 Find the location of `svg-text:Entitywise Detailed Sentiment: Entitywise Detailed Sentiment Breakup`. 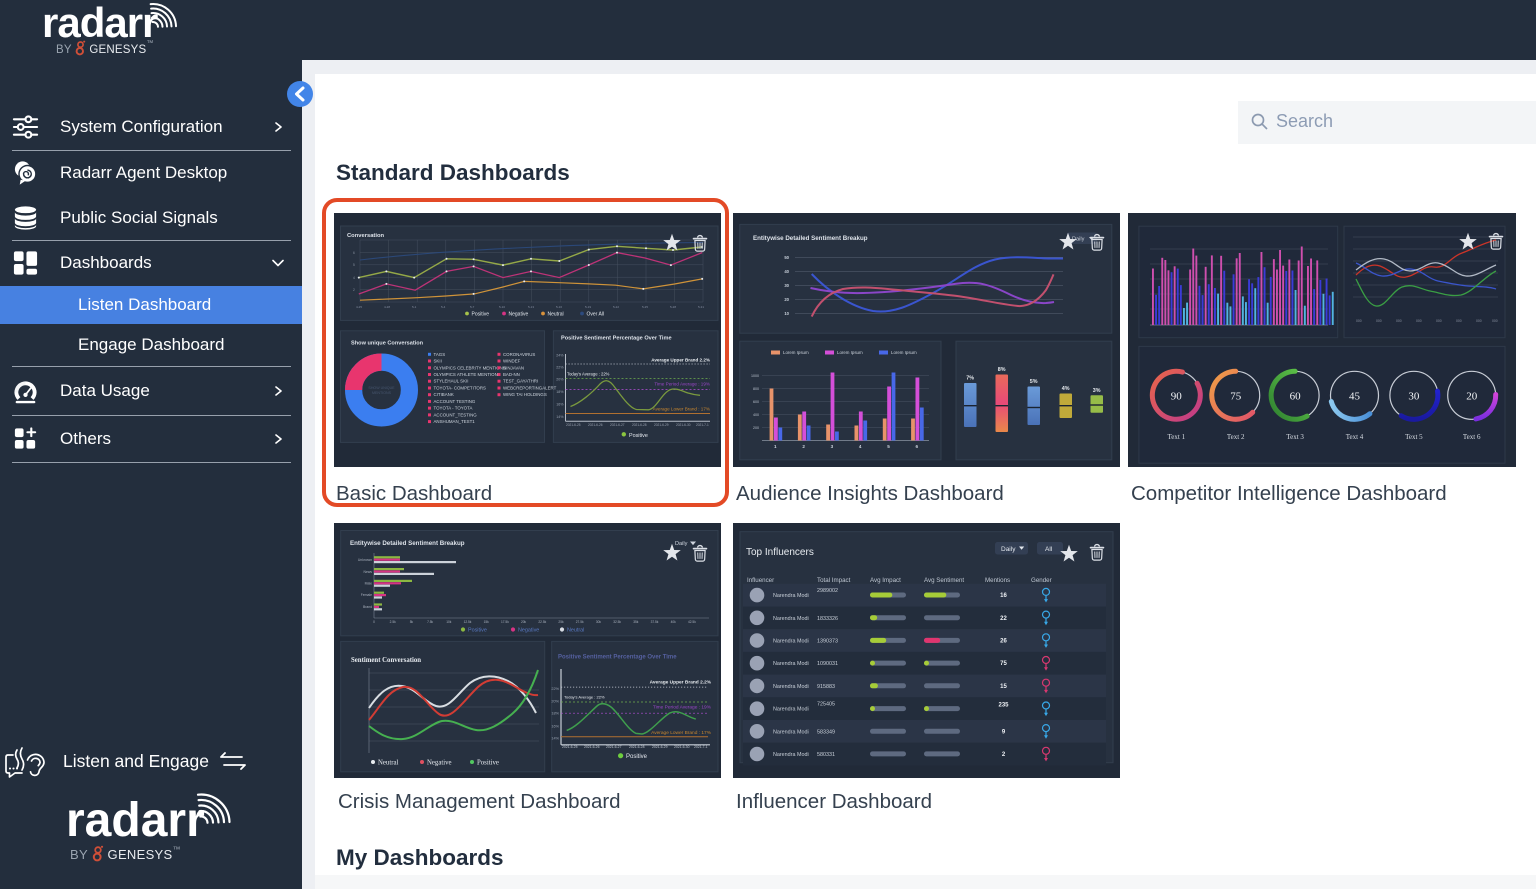

svg-text:Entitywise Detailed Sentiment: Entitywise Detailed Sentiment Breakup is located at coordinates (810, 238).